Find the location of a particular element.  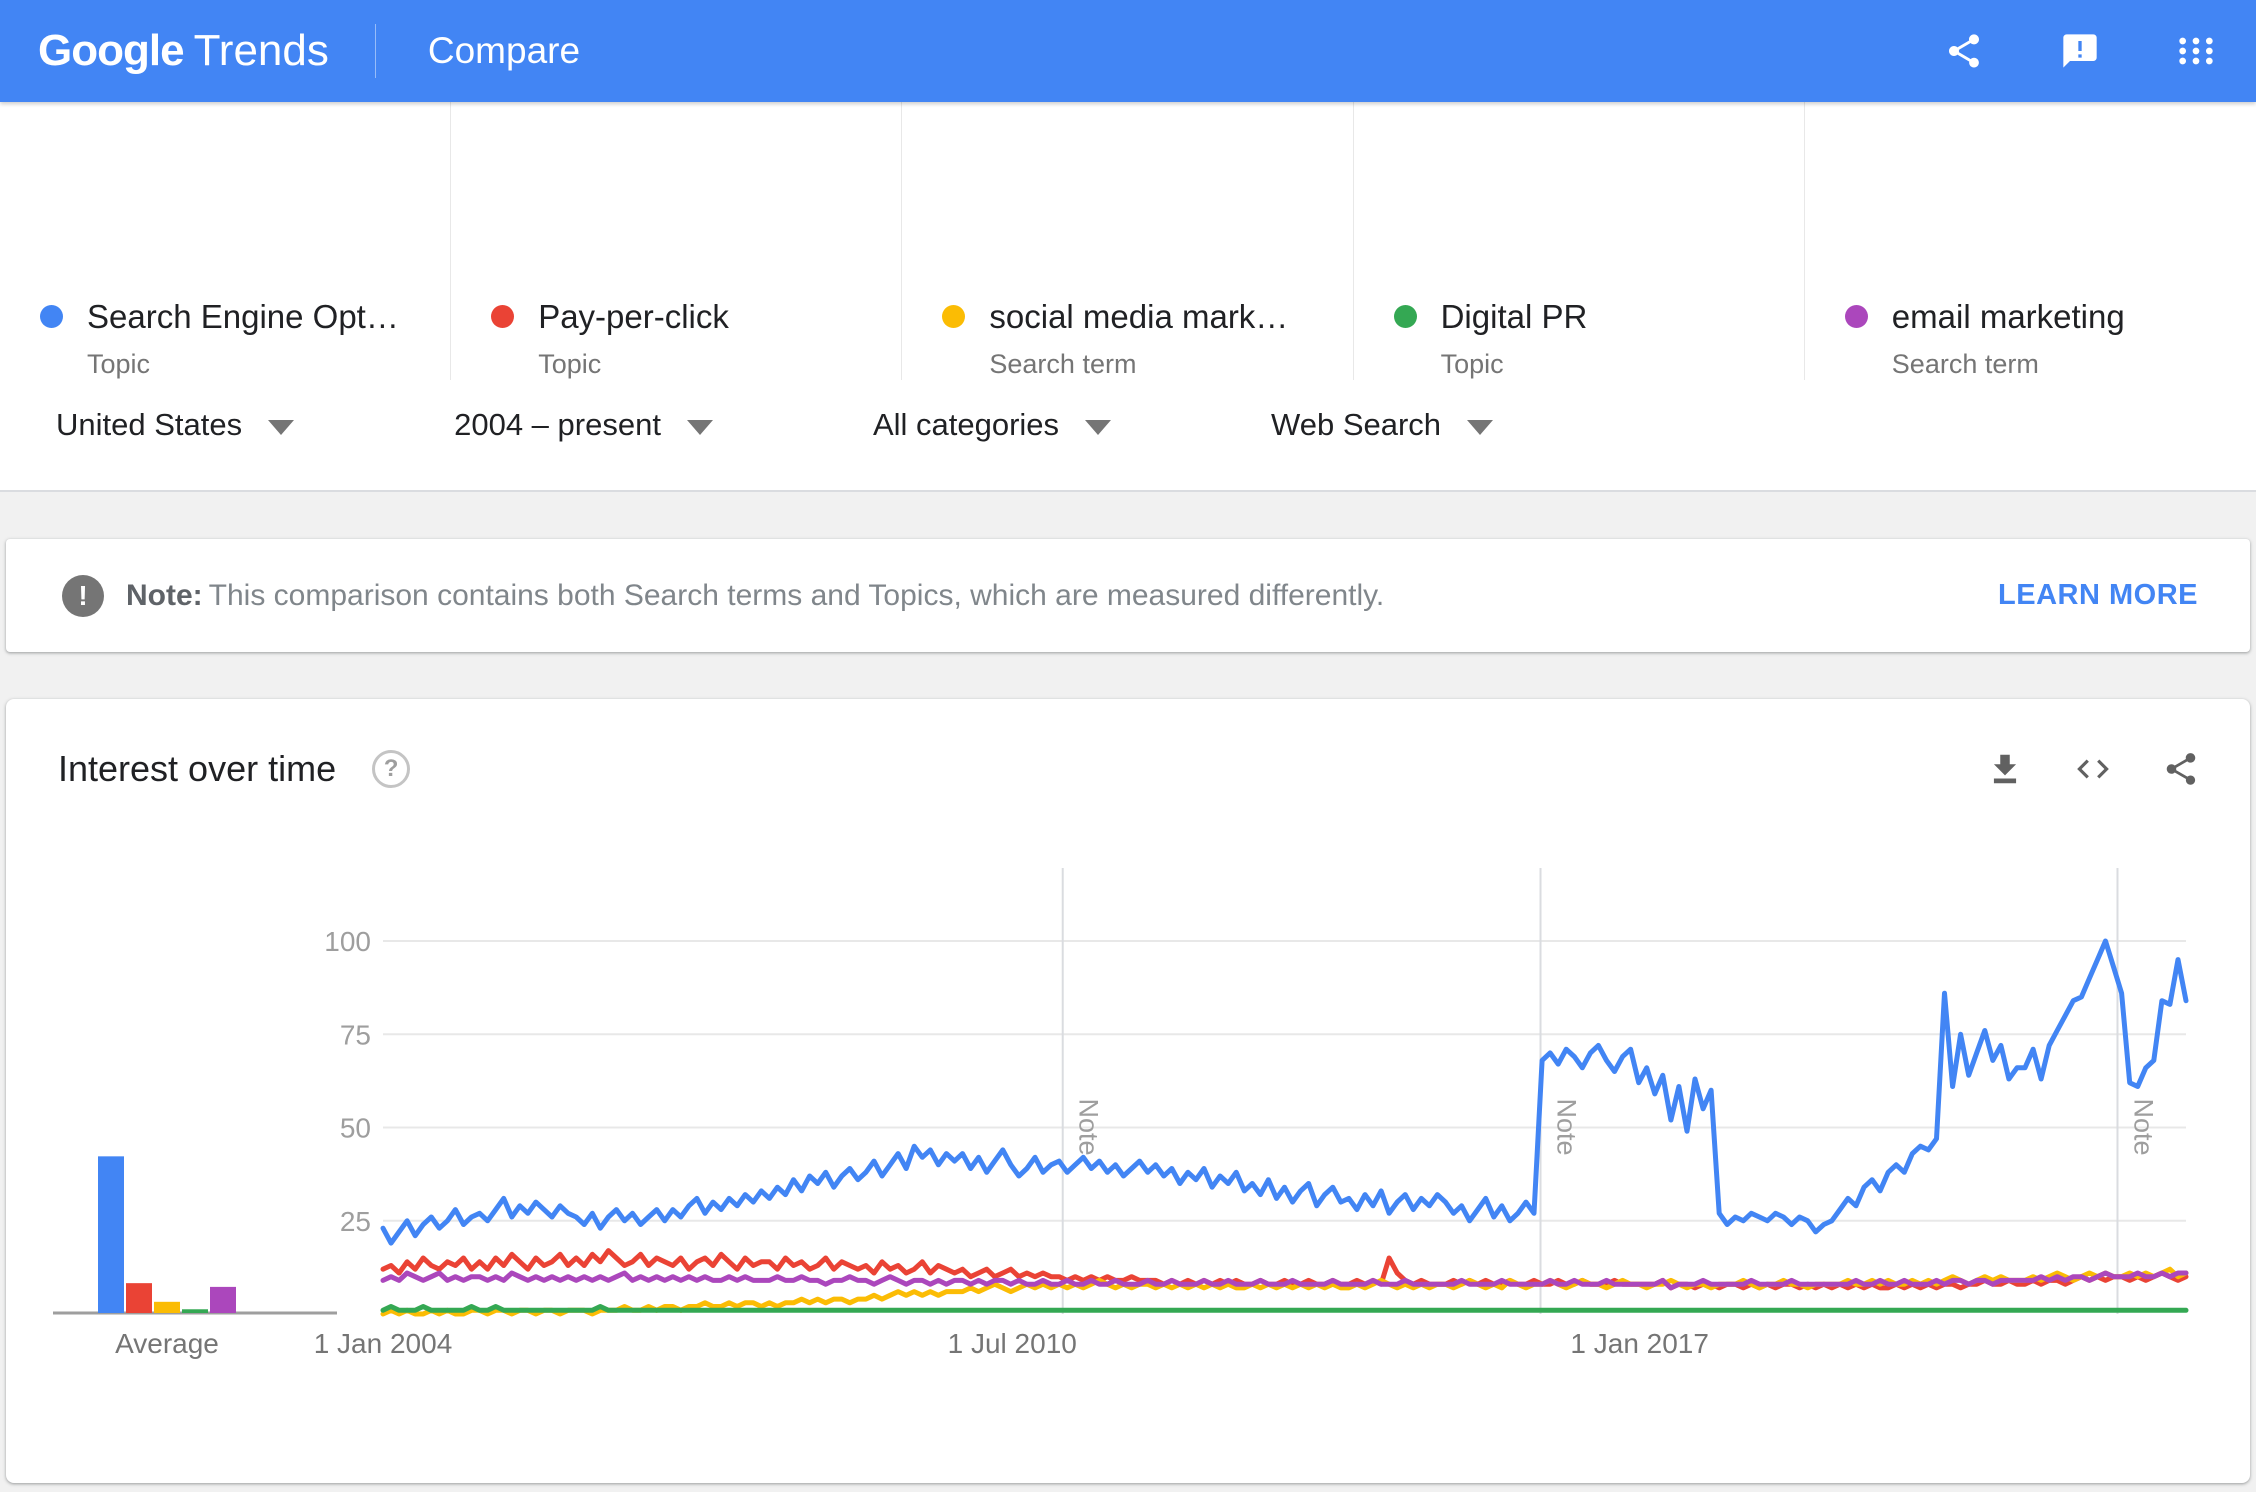

alert-icon: ! is located at coordinates (83, 595).